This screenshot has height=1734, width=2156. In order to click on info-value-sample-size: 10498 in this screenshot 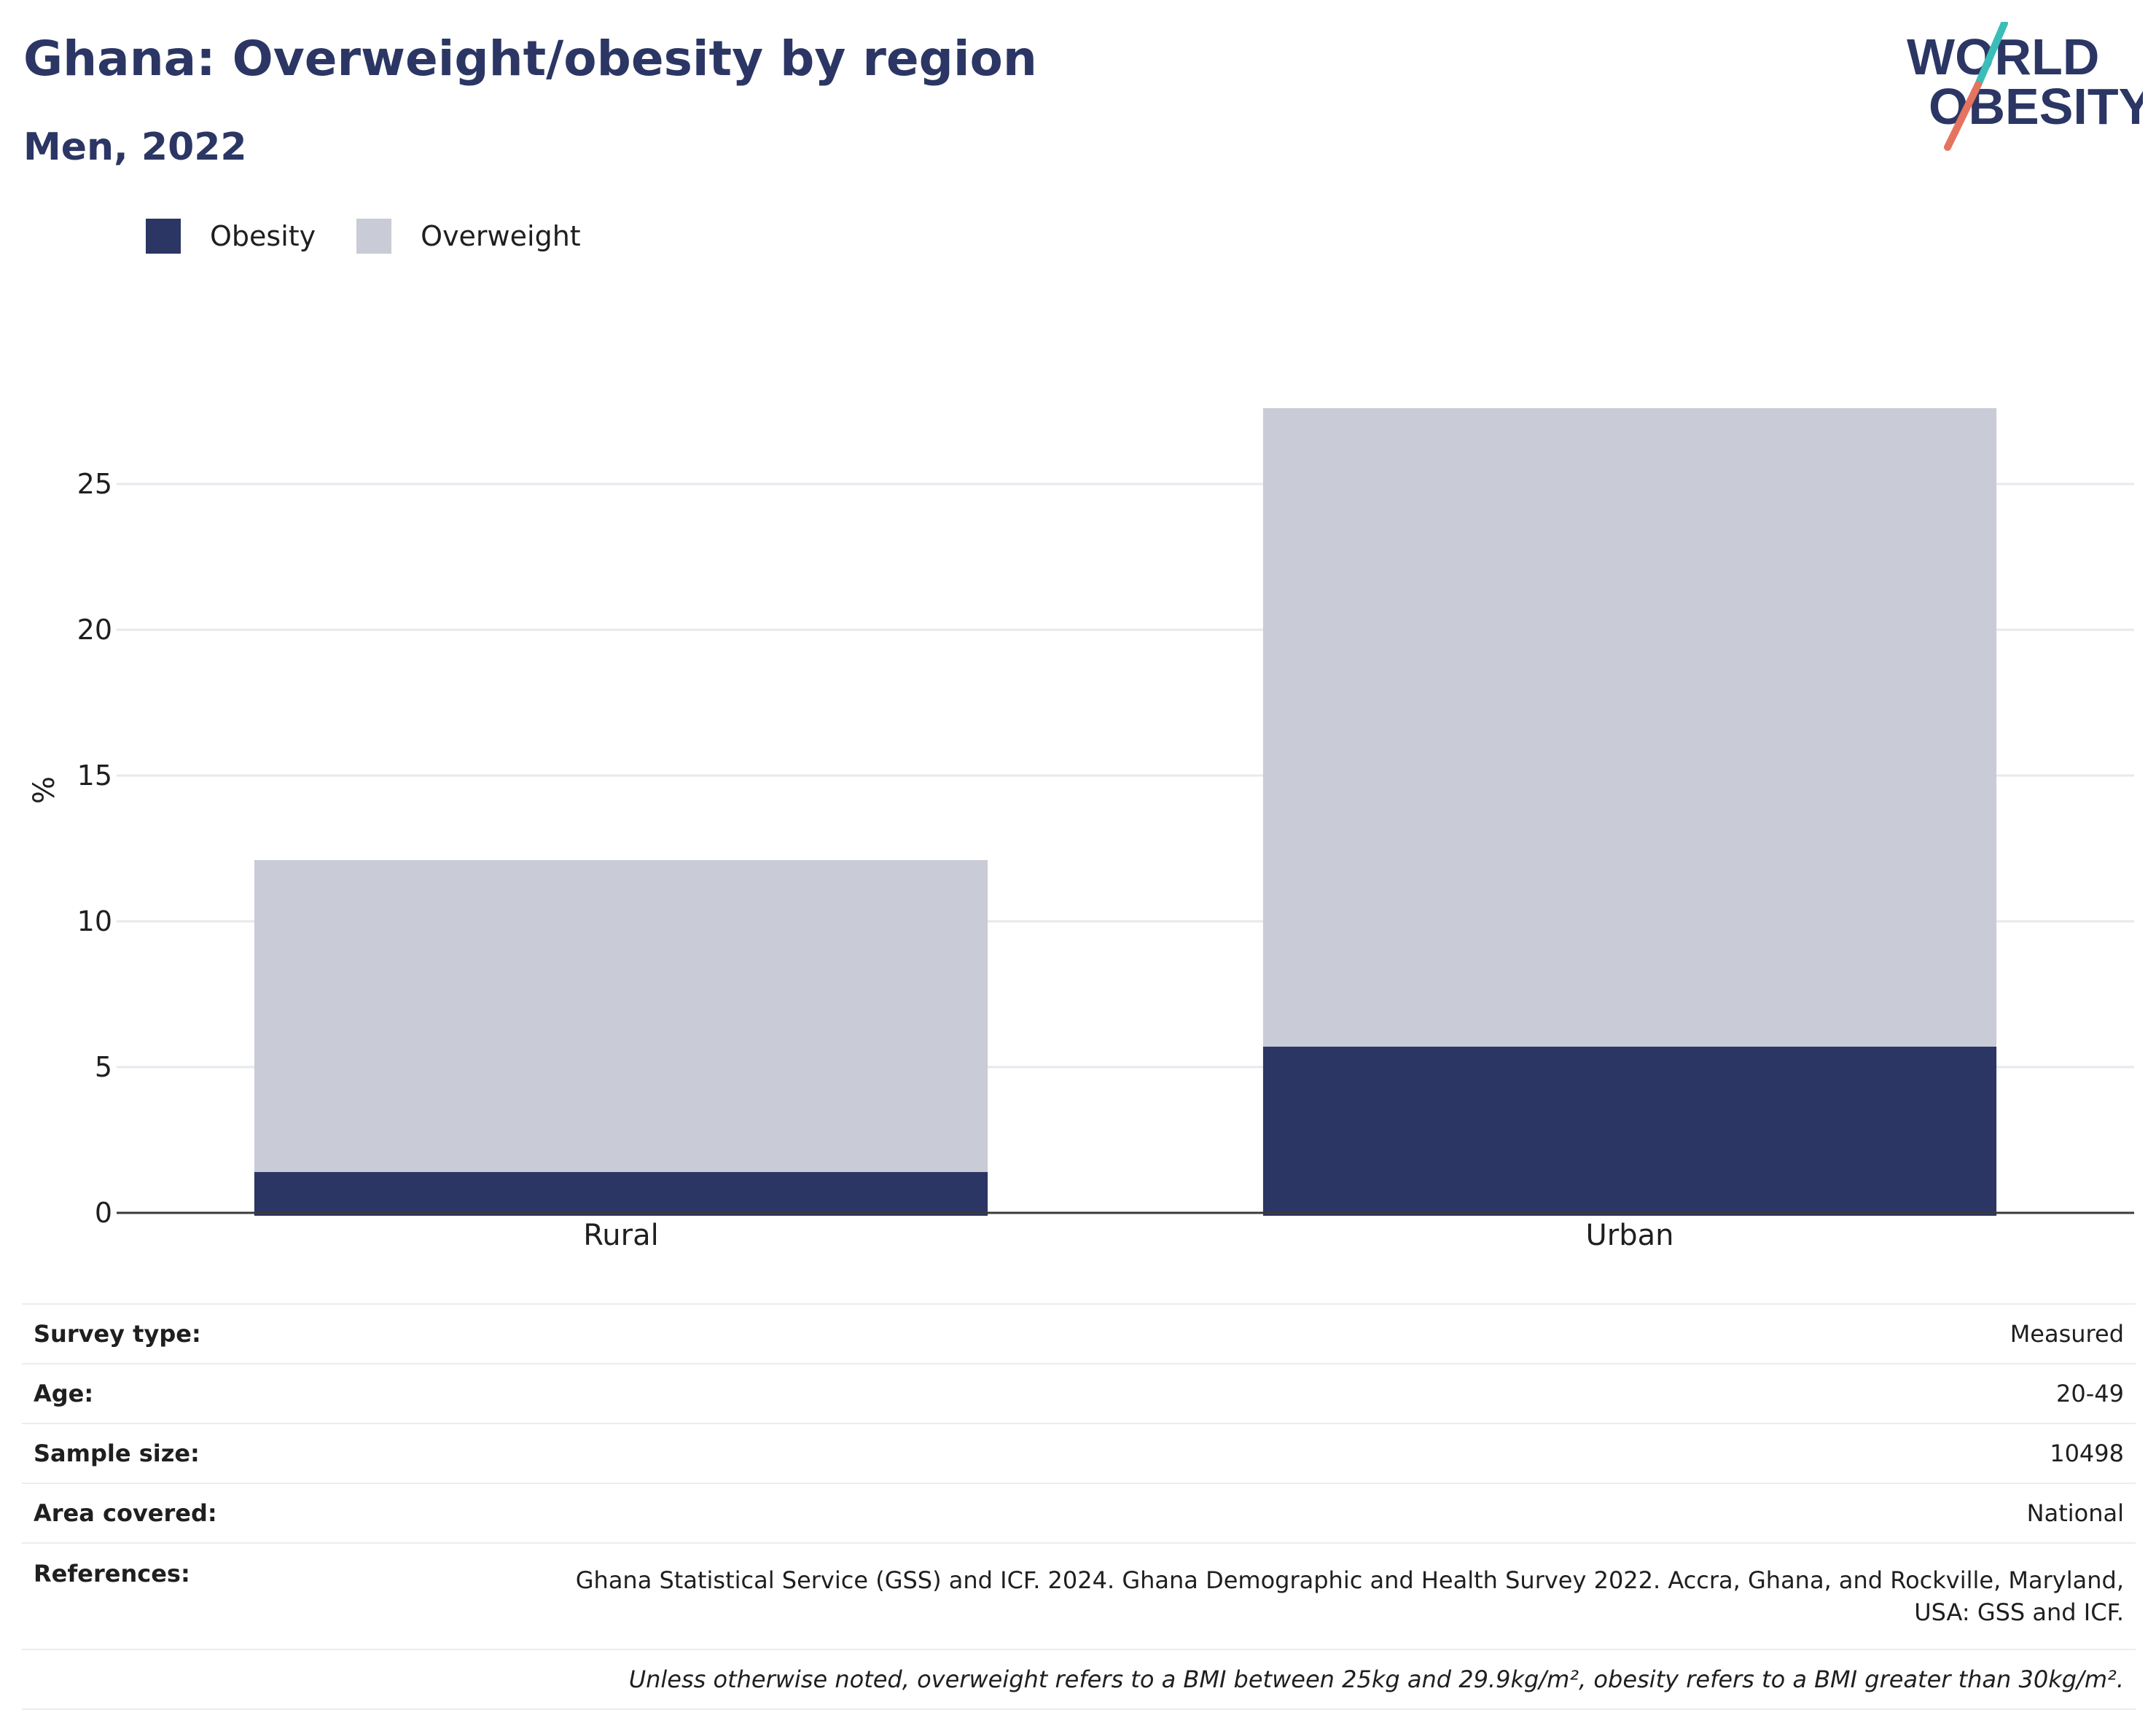, I will do `click(2087, 1453)`.